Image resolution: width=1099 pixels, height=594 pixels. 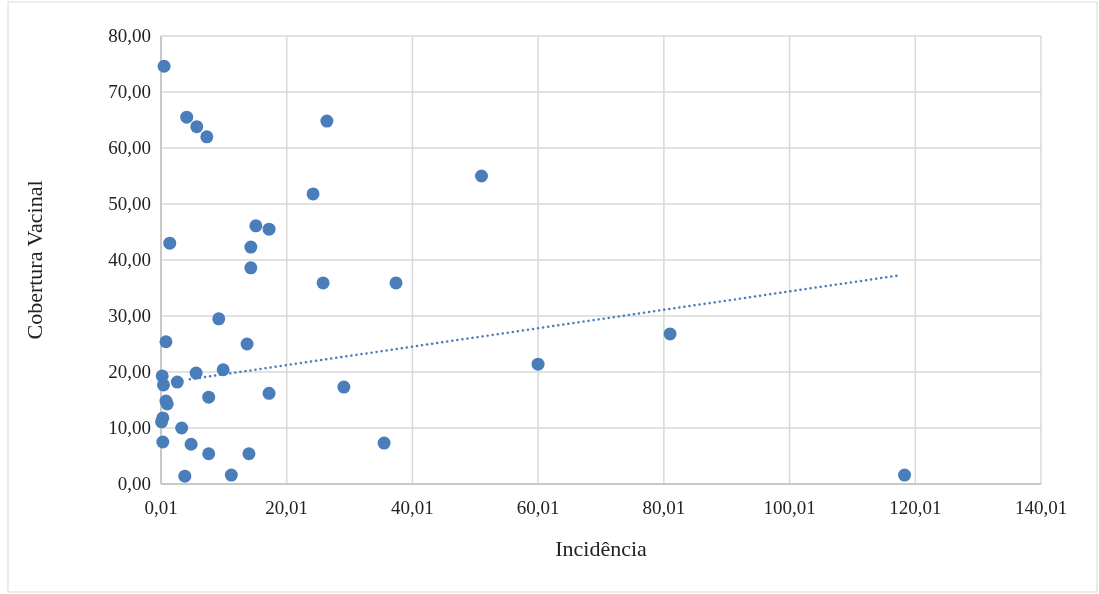 I want to click on x-tick-label: 40,01, so click(x=412, y=507).